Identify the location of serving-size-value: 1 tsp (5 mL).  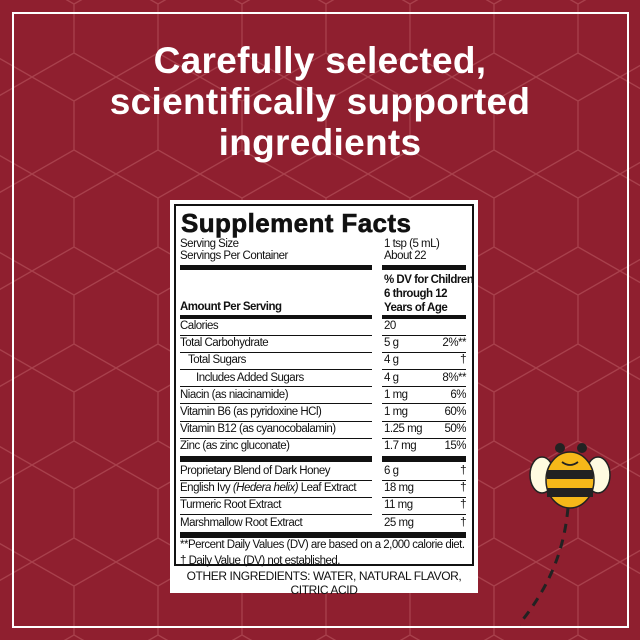
(412, 244).